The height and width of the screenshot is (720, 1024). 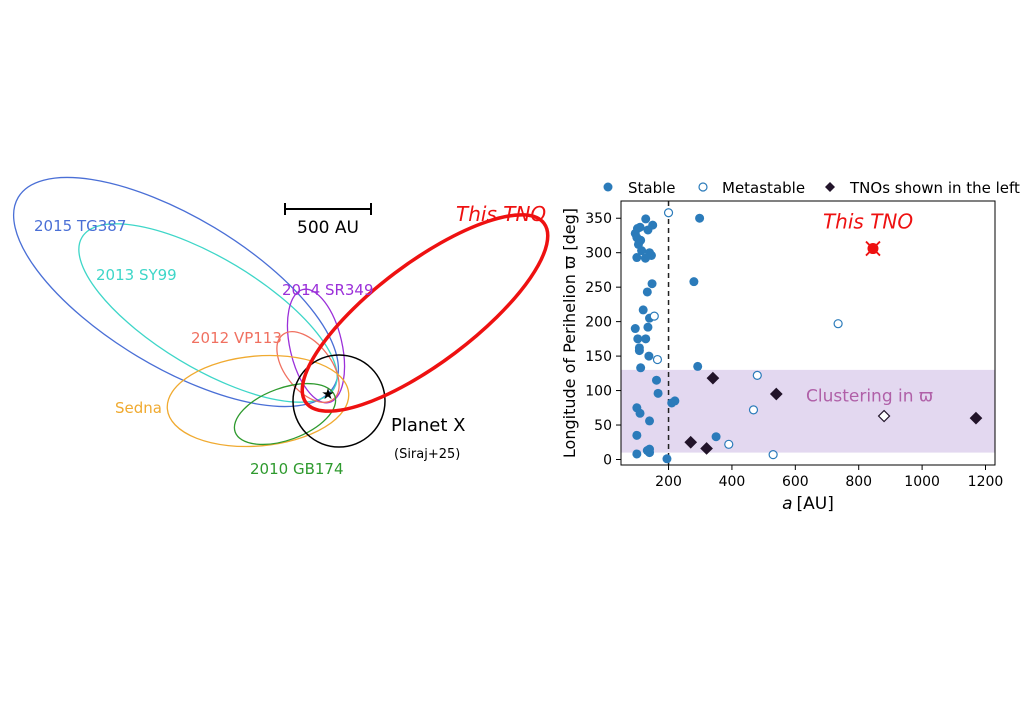 What do you see at coordinates (806, 336) in the screenshot?
I see `data-points` at bounding box center [806, 336].